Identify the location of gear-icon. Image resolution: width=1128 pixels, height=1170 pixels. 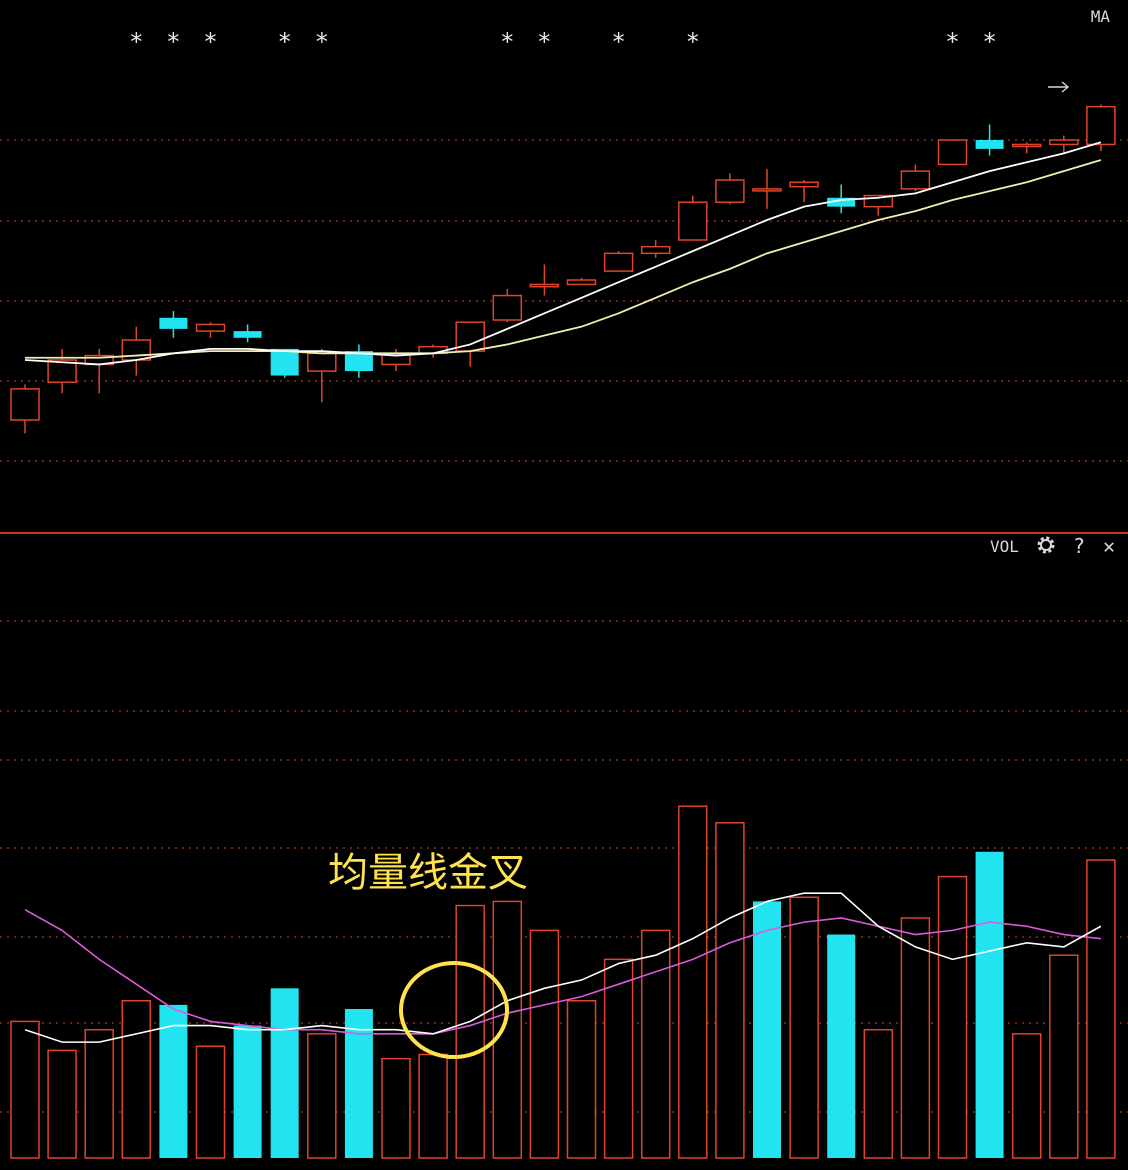
(1046, 545).